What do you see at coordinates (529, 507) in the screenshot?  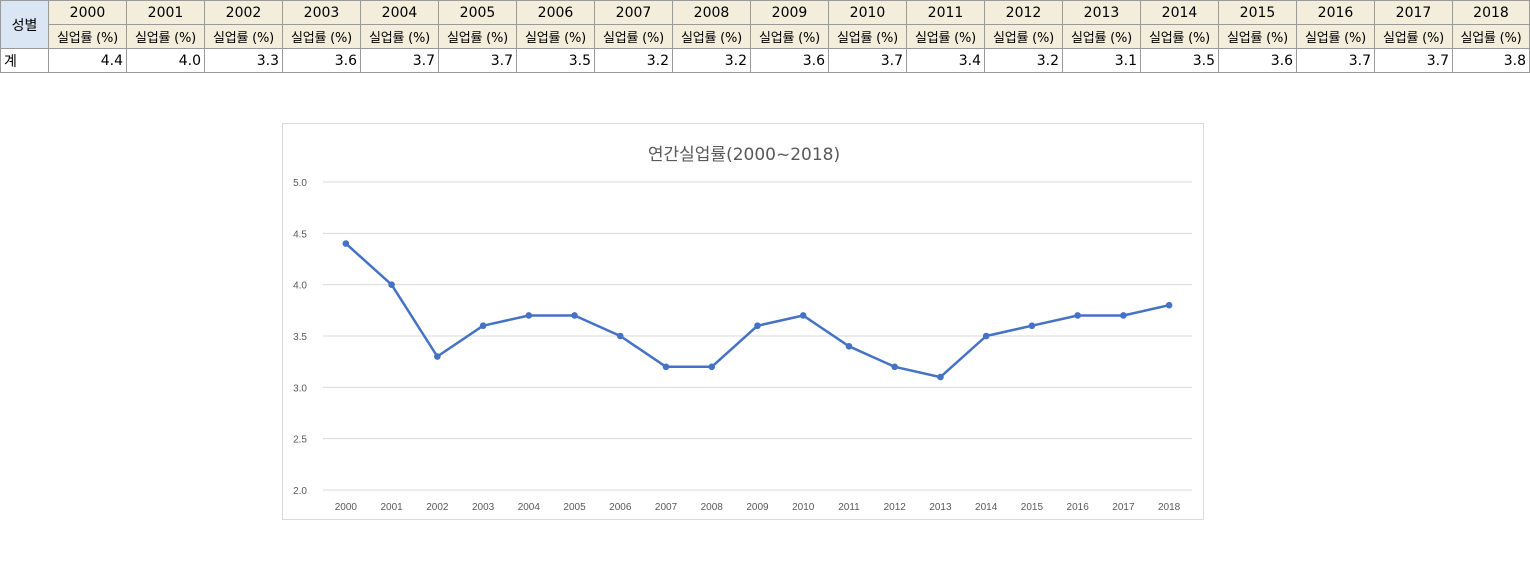 I see `x-tick-label: 2004` at bounding box center [529, 507].